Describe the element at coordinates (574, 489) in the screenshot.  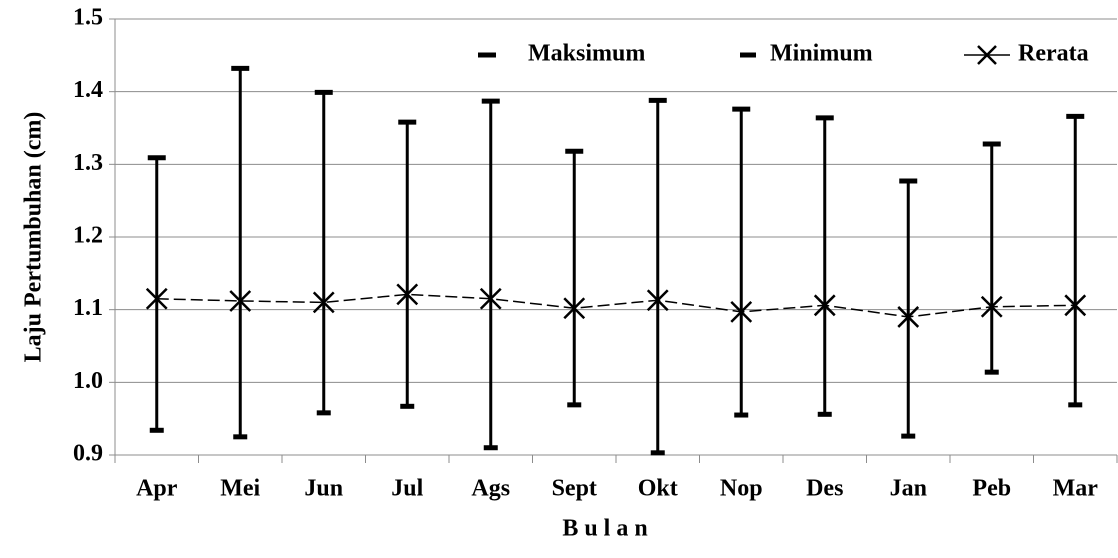
I see `x-tick-label: Sept` at that location.